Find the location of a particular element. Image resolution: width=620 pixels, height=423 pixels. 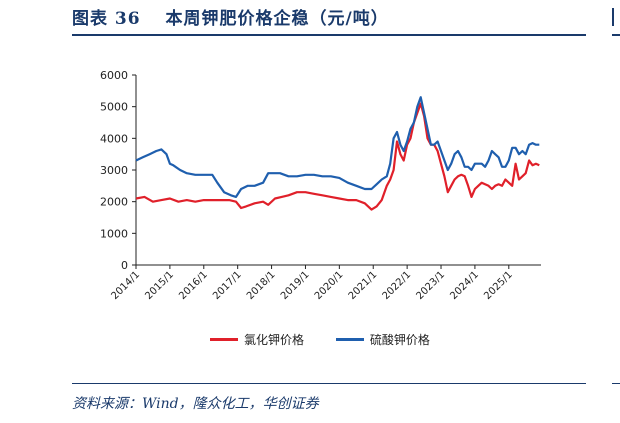

next-panel-bottom-rule is located at coordinates (616, 383).